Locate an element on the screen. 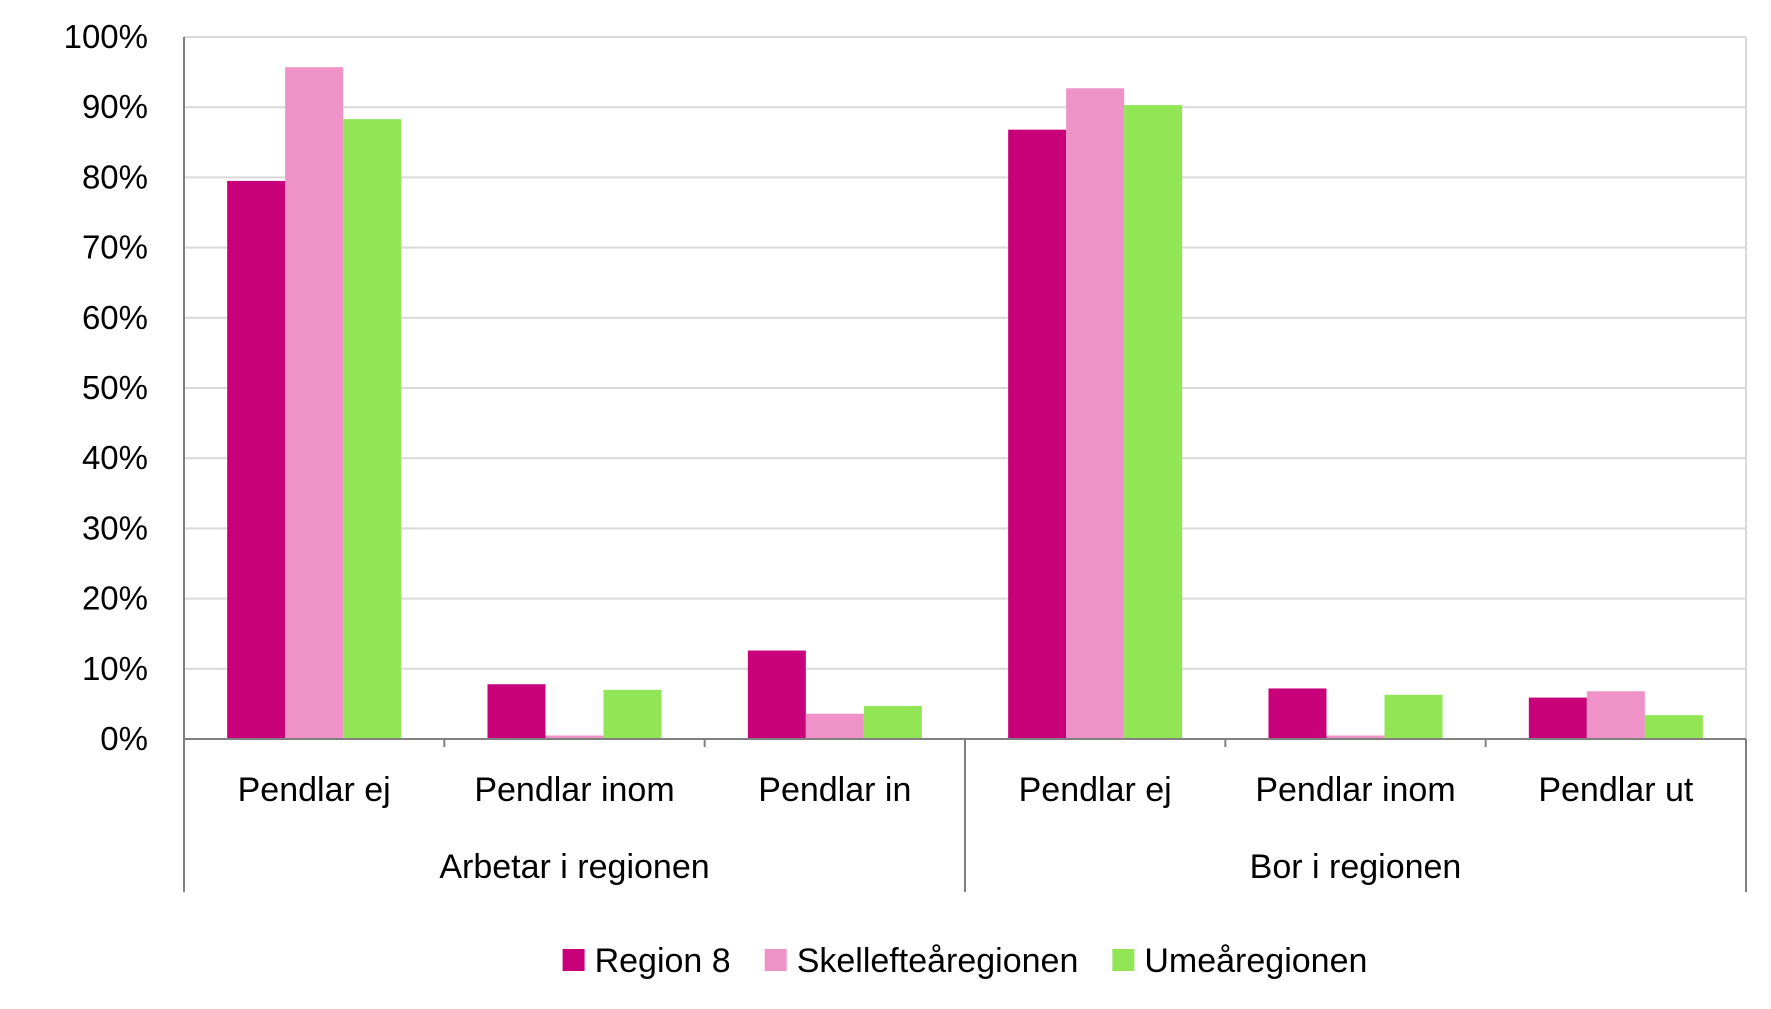  legend-label: Umeåregionen is located at coordinates (1255, 961).